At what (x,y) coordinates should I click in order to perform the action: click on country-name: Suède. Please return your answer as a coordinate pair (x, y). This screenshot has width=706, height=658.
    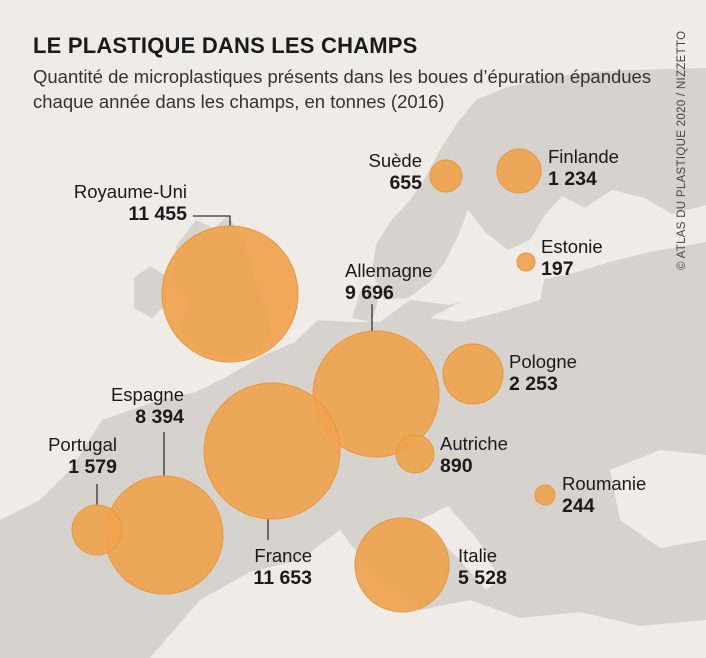
    Looking at the image, I should click on (395, 160).